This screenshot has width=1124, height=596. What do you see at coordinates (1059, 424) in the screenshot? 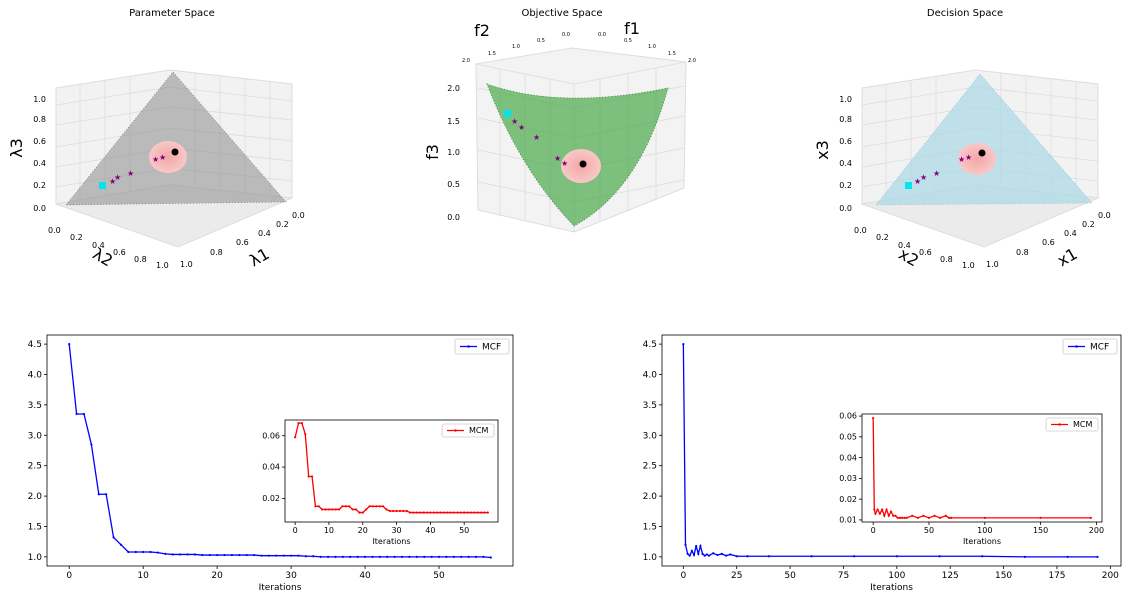
I see `inset-legend-marker` at bounding box center [1059, 424].